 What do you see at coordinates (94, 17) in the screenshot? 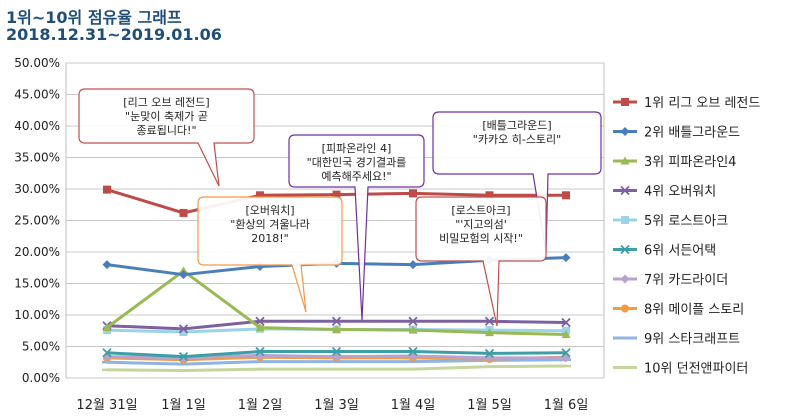
I see `chart-title: 1위~10위 점유율 그래프` at bounding box center [94, 17].